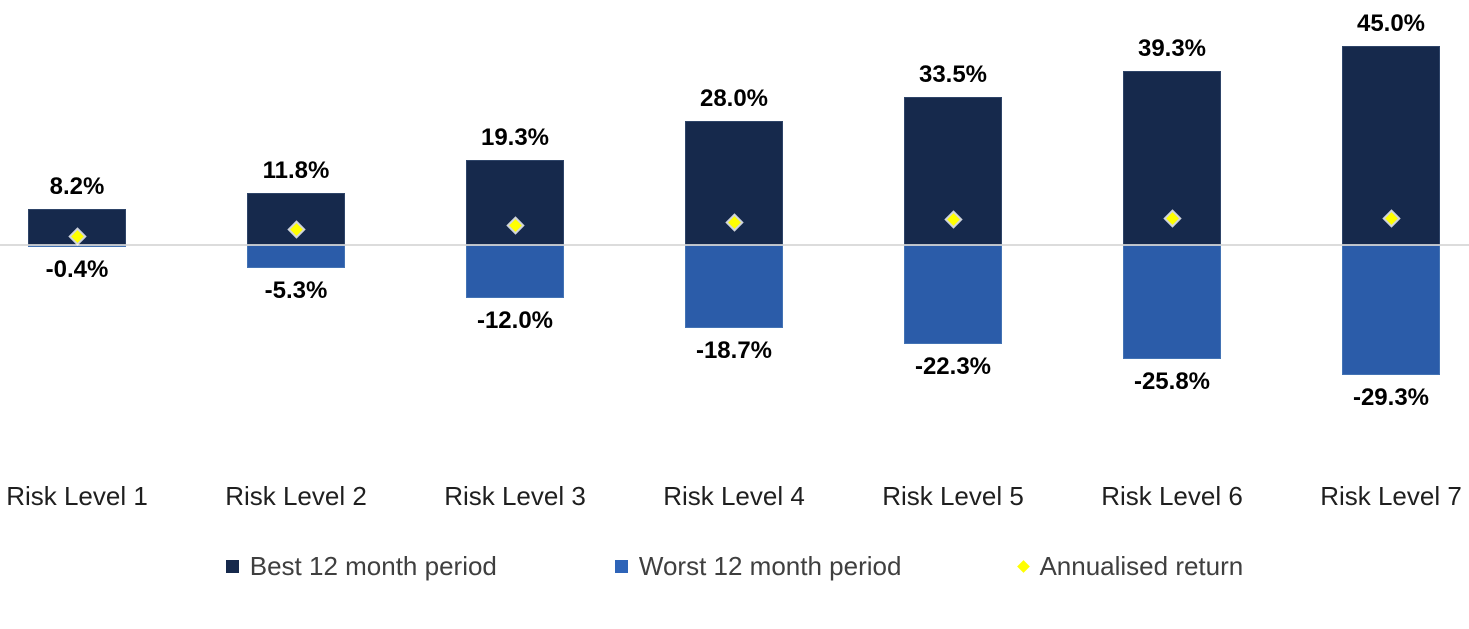  Describe the element at coordinates (77, 186) in the screenshot. I see `best-value-label: 8.2%` at that location.